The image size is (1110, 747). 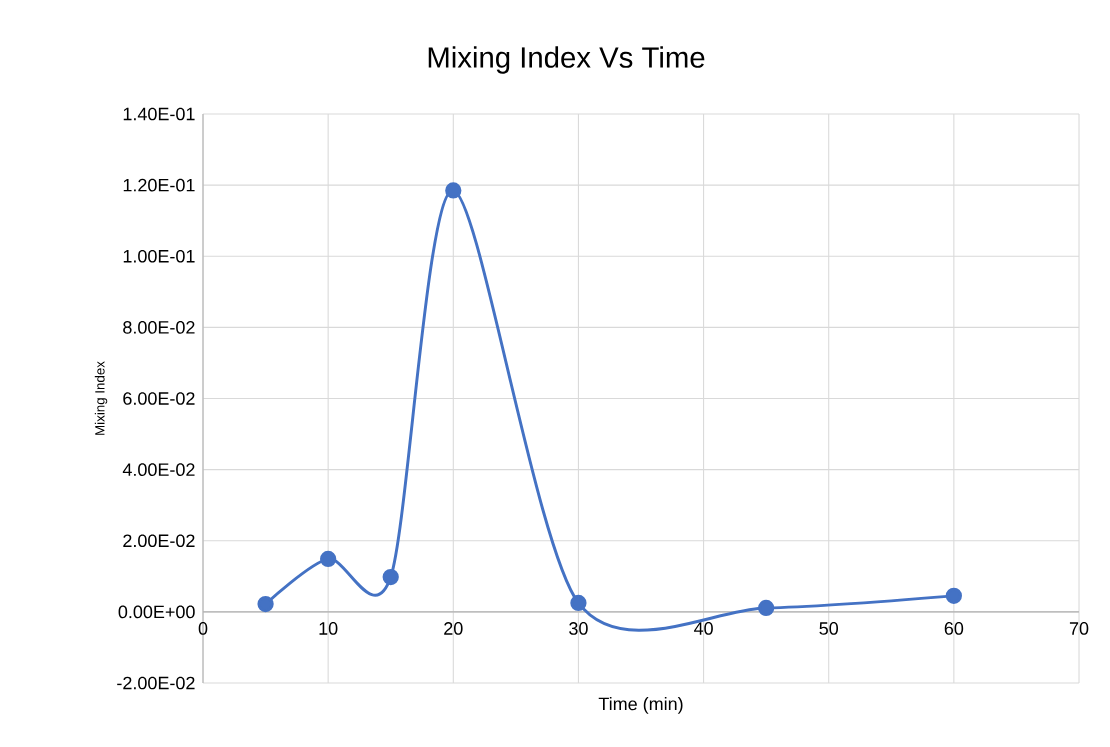 I want to click on y-tick-label: 4.00E-02, so click(x=158, y=469).